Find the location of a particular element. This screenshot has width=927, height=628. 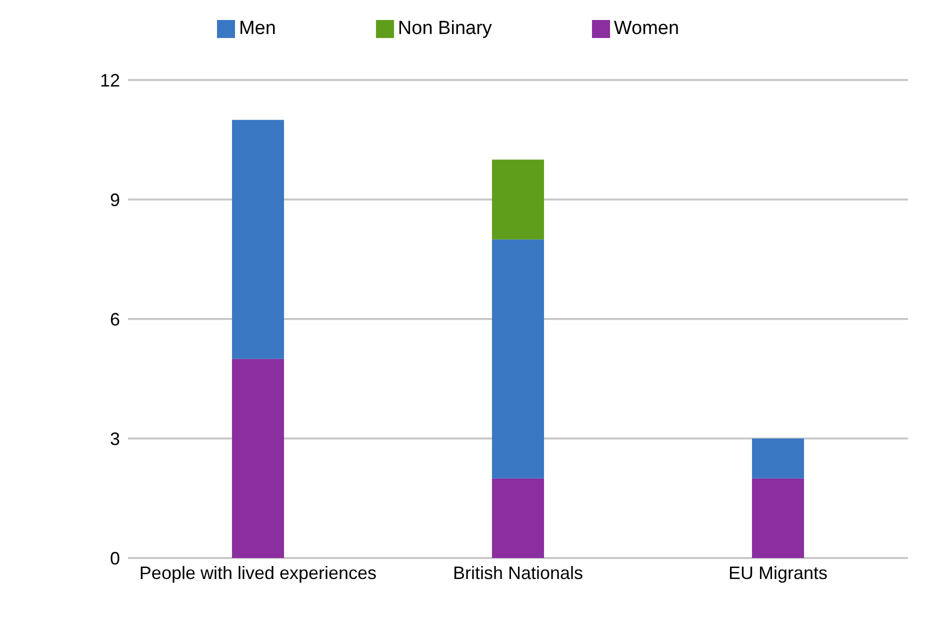

y-tick-label: 12 is located at coordinates (110, 80).